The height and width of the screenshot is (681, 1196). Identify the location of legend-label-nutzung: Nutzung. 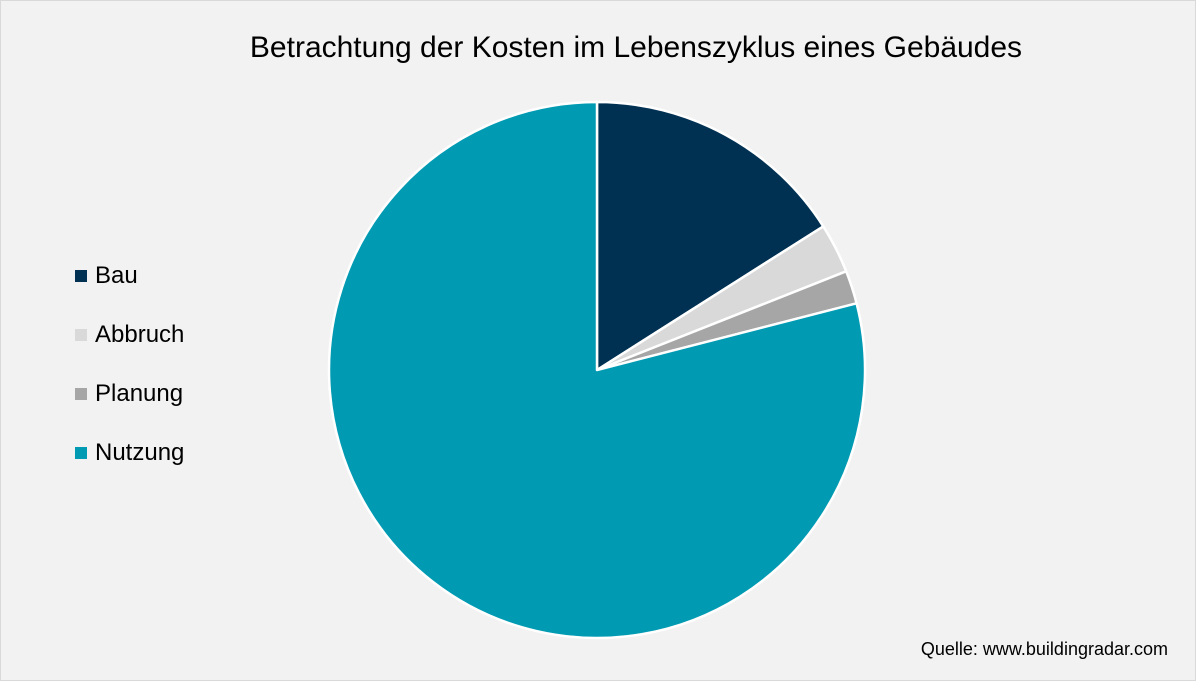
(140, 452).